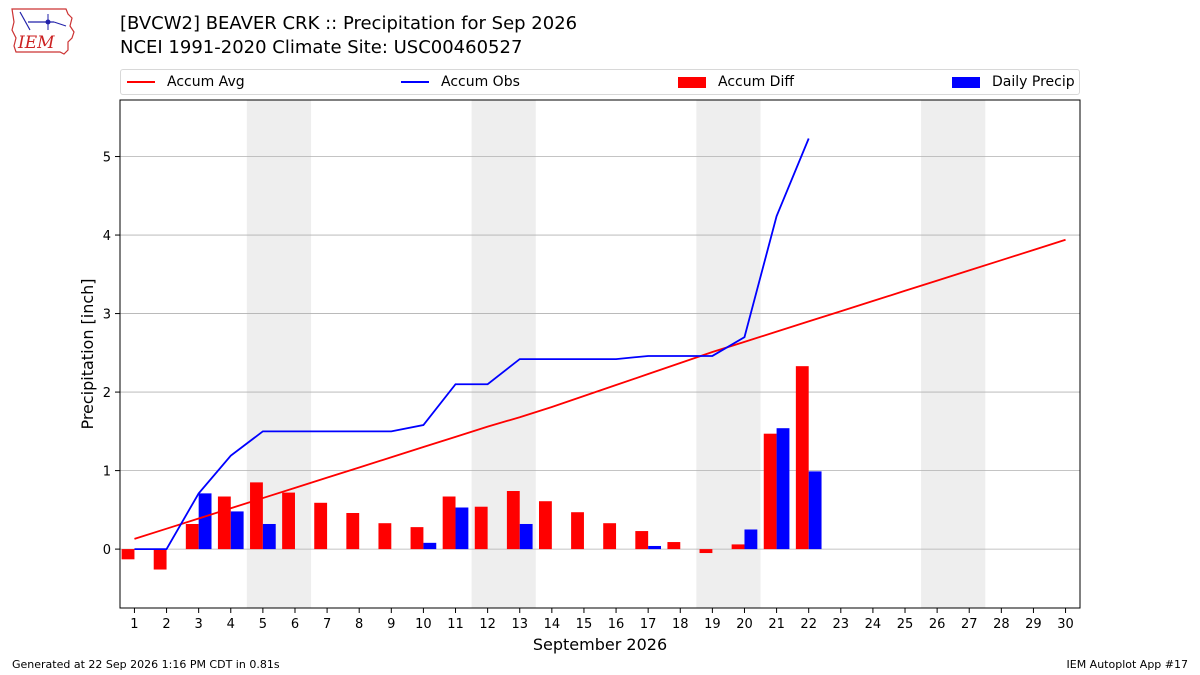 This screenshot has width=1200, height=675. What do you see at coordinates (107, 236) in the screenshot?
I see `y-tick-label: 4` at bounding box center [107, 236].